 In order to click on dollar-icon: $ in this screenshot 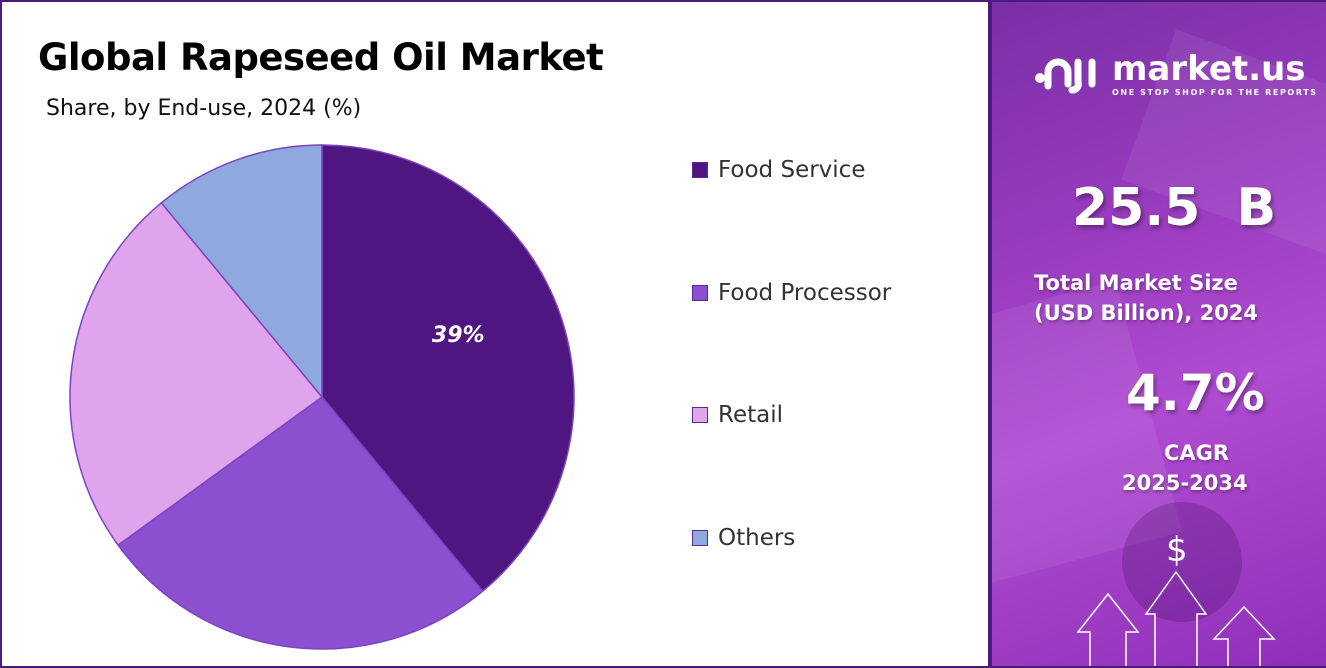, I will do `click(1177, 550)`.